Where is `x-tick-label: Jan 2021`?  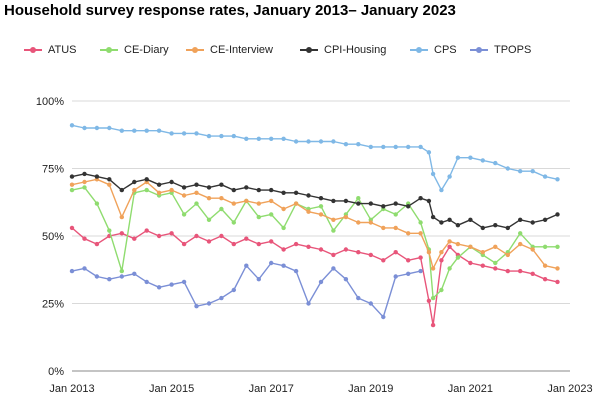
x-tick-label: Jan 2021 is located at coordinates (470, 389).